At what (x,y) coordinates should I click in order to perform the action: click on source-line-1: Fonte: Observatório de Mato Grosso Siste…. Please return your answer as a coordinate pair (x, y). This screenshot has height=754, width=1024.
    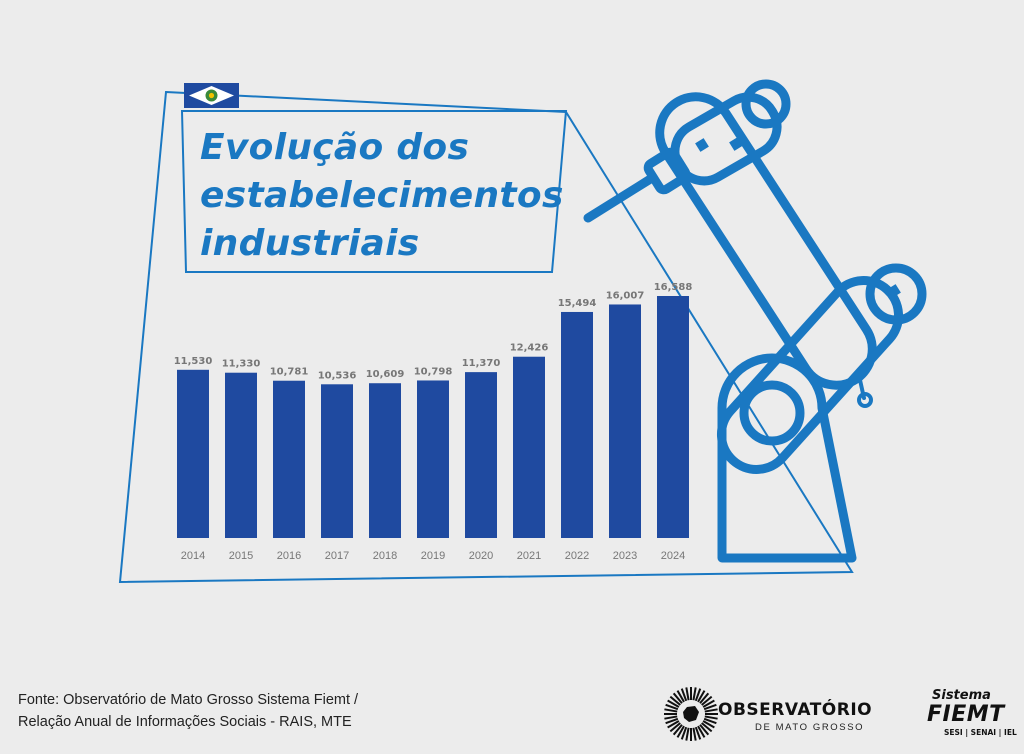
    Looking at the image, I should click on (188, 700).